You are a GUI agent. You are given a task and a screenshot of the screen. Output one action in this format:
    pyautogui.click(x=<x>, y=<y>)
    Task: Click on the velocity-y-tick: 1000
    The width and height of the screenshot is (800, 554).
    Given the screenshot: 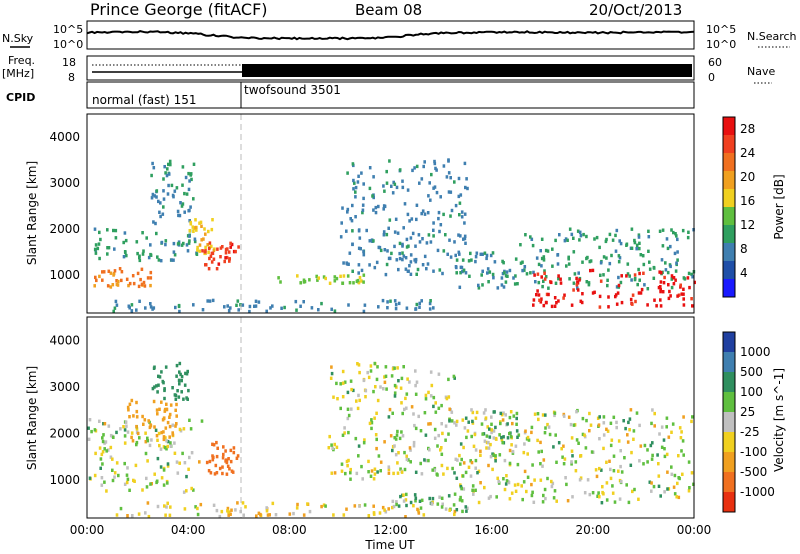 What is the action you would take?
    pyautogui.click(x=64, y=480)
    